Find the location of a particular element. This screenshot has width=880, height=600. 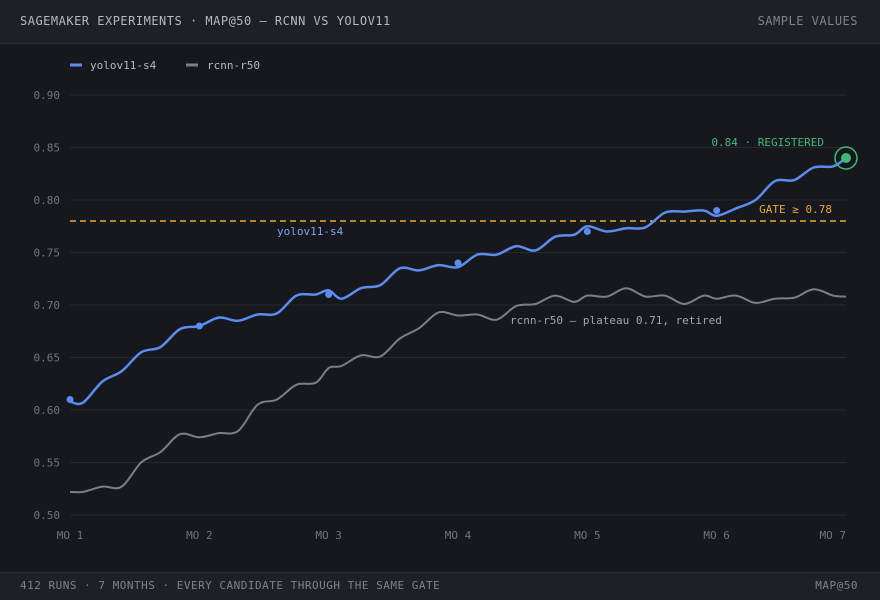

y-tick-label: 0.75 is located at coordinates (47, 253).